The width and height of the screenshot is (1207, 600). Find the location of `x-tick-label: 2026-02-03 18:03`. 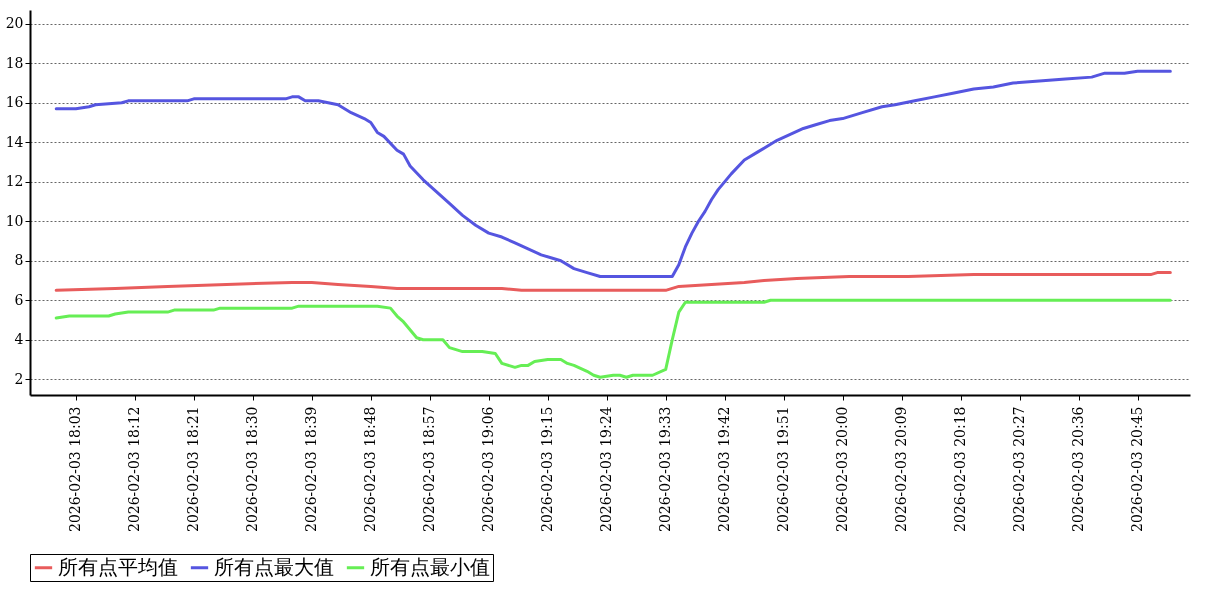

x-tick-label: 2026-02-03 18:03 is located at coordinates (75, 469).